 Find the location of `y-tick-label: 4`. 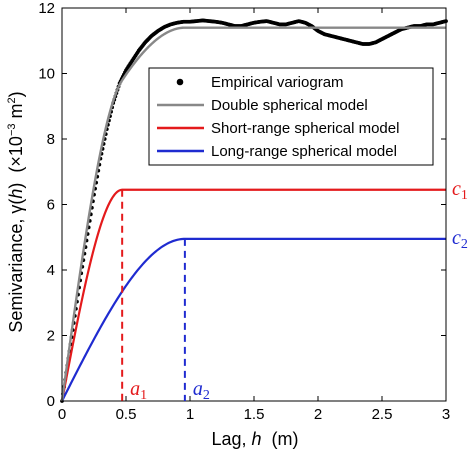

y-tick-label: 4 is located at coordinates (51, 270).